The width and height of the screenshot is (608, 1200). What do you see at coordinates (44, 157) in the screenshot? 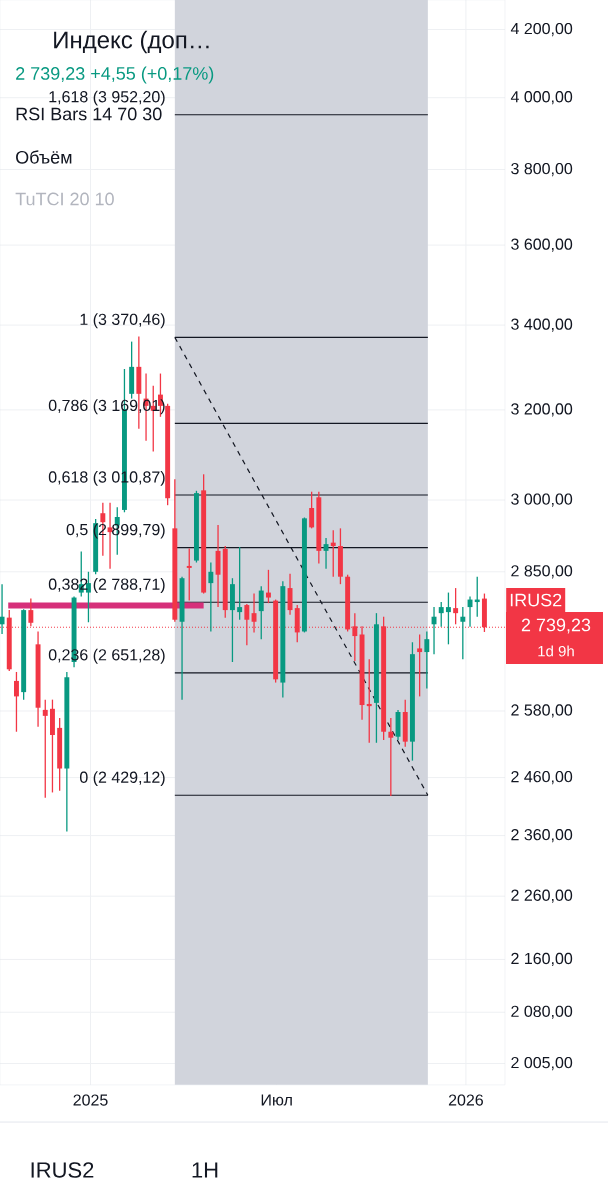
I see `annotation: Объём` at bounding box center [44, 157].